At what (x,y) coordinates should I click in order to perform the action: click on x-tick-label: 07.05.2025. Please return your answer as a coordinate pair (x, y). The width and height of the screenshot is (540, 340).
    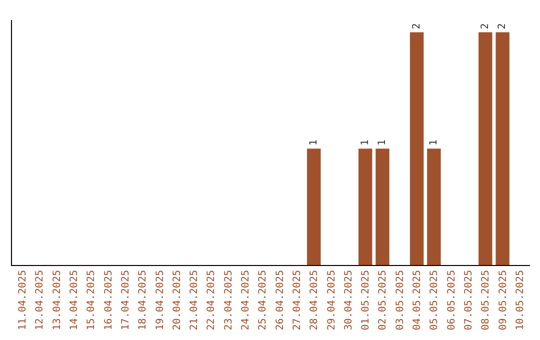
    Looking at the image, I should click on (469, 300).